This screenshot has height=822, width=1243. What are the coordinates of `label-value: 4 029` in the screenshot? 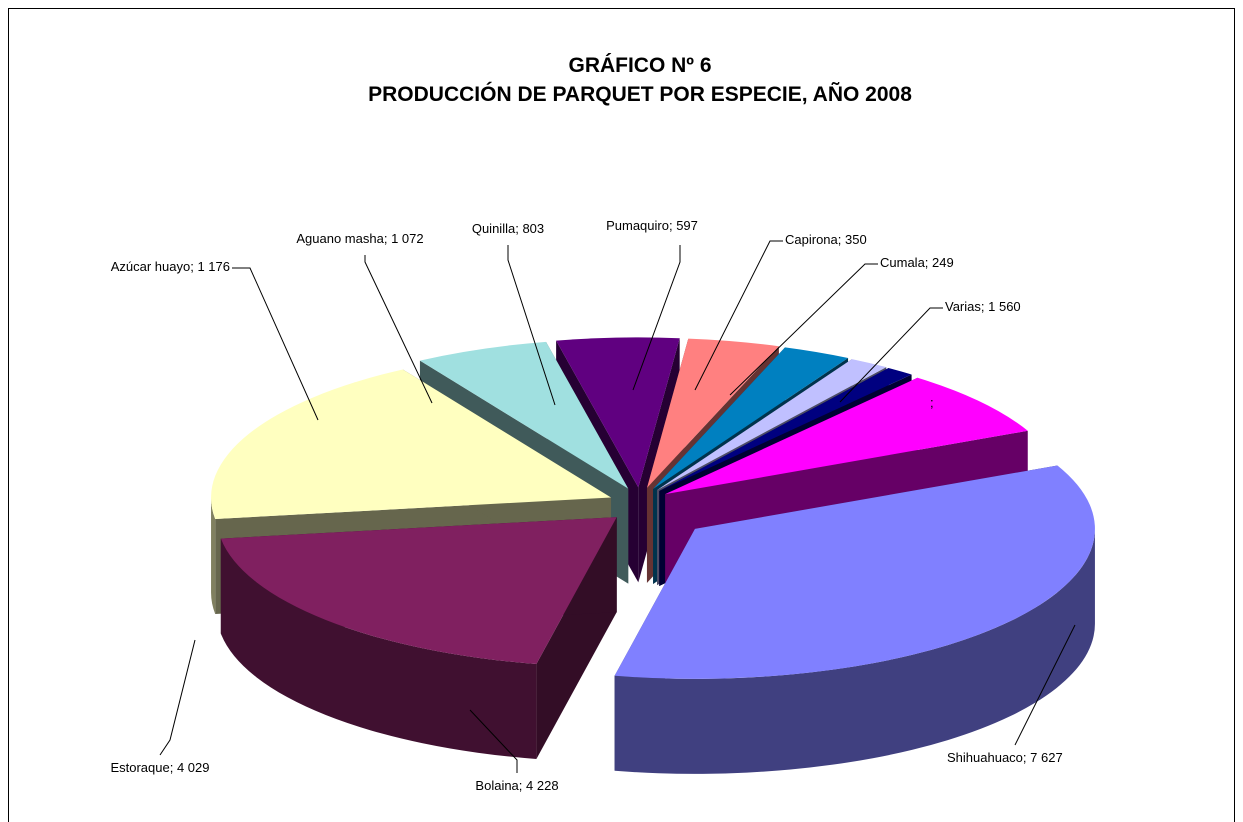 It's located at (193, 767).